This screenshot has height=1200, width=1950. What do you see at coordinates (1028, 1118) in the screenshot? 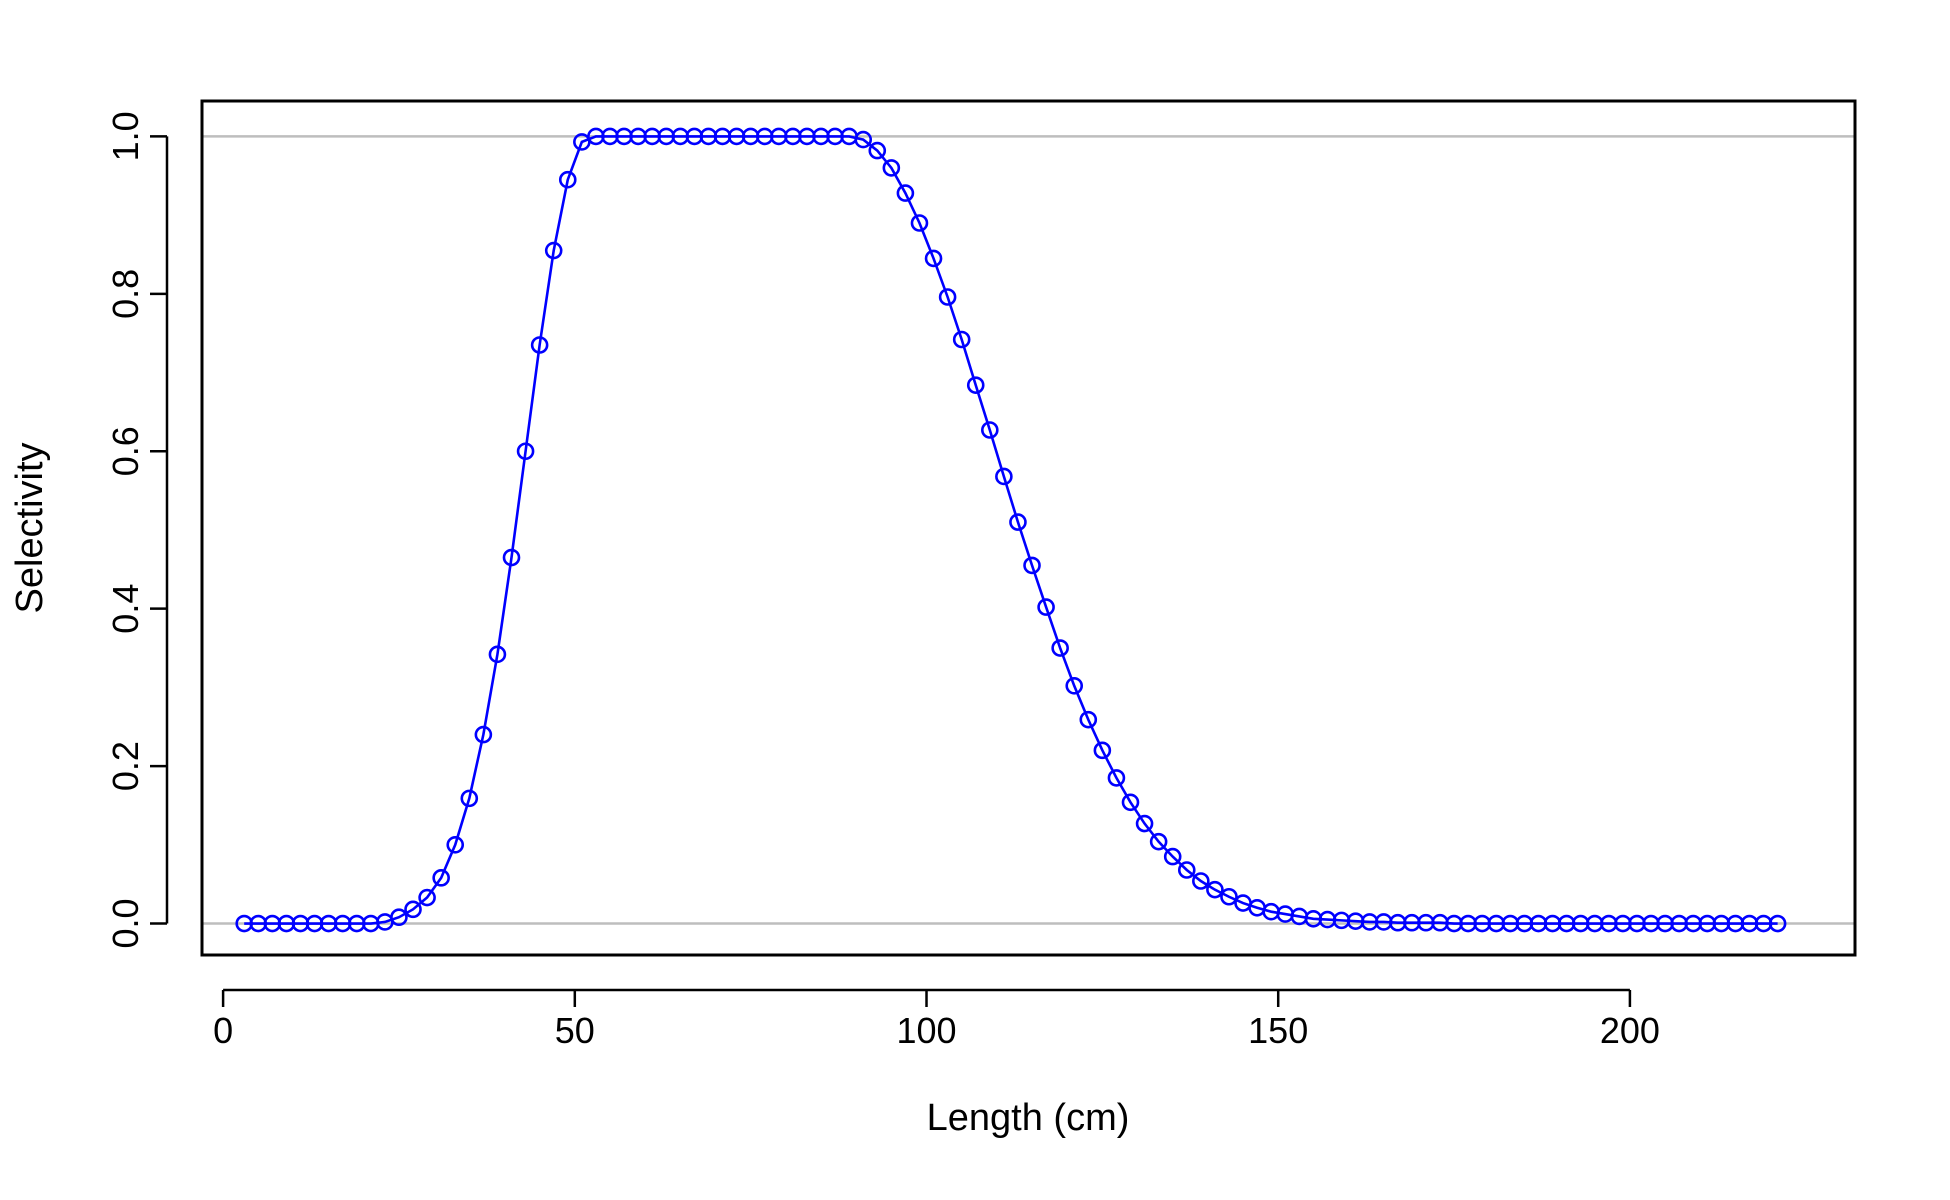
I see `x-axis-label: Length (cm)` at bounding box center [1028, 1118].